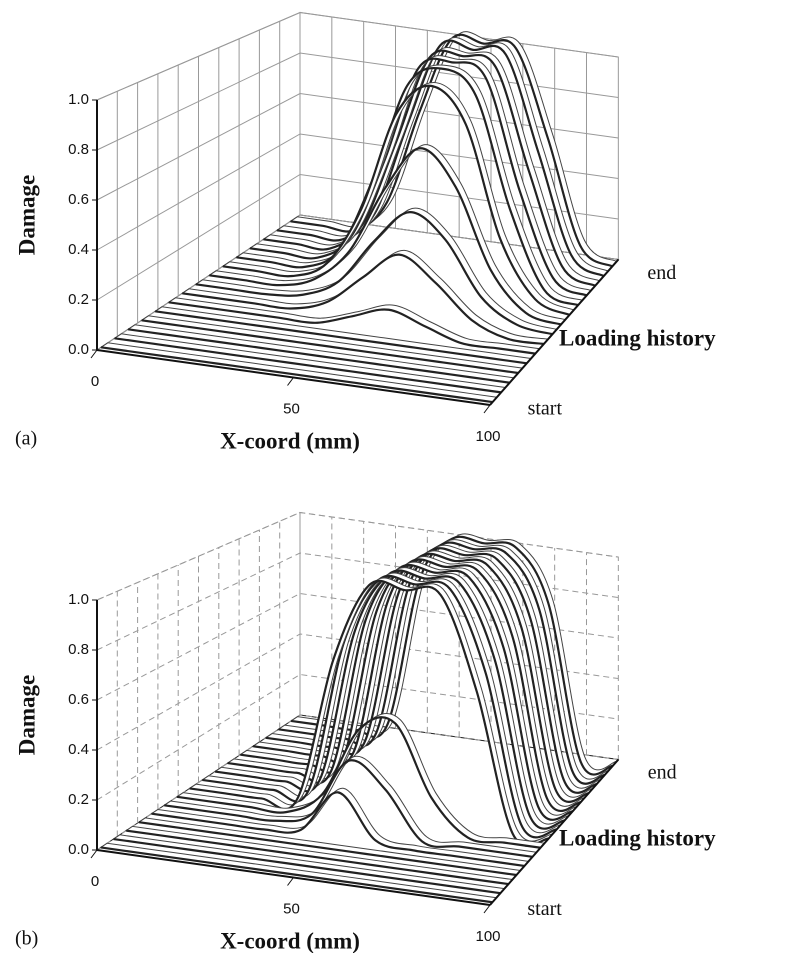 This screenshot has height=953, width=801. Describe the element at coordinates (26, 439) in the screenshot. I see `panel-label: (a)` at that location.